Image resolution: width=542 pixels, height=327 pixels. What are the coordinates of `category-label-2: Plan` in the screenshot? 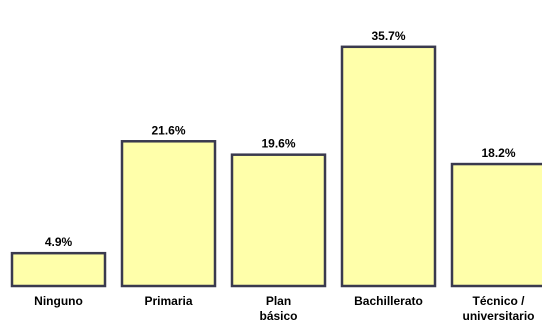 It's located at (278, 301).